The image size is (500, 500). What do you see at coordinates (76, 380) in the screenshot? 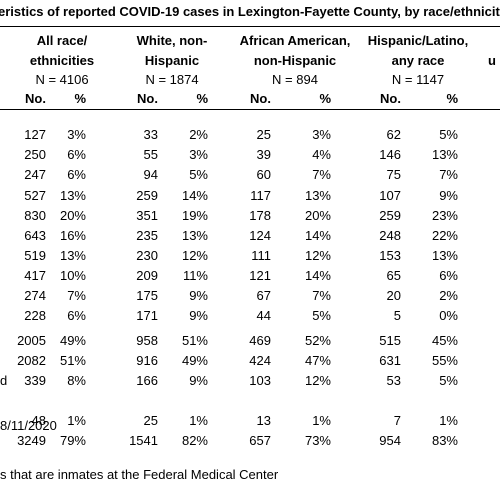
I see `cell-percent: 8%` at bounding box center [76, 380].